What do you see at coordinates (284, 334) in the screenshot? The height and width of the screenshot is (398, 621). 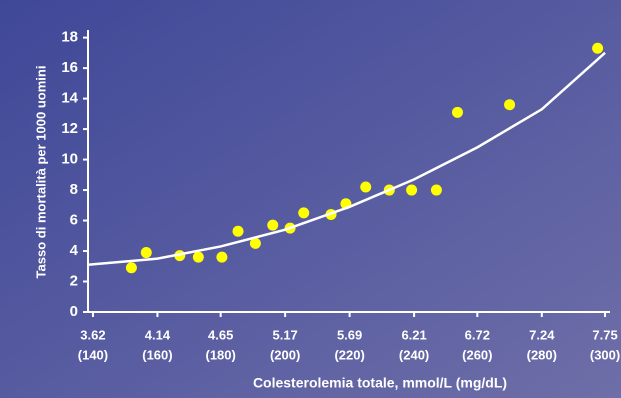 I see `x-tick-label: 5.17` at bounding box center [284, 334].